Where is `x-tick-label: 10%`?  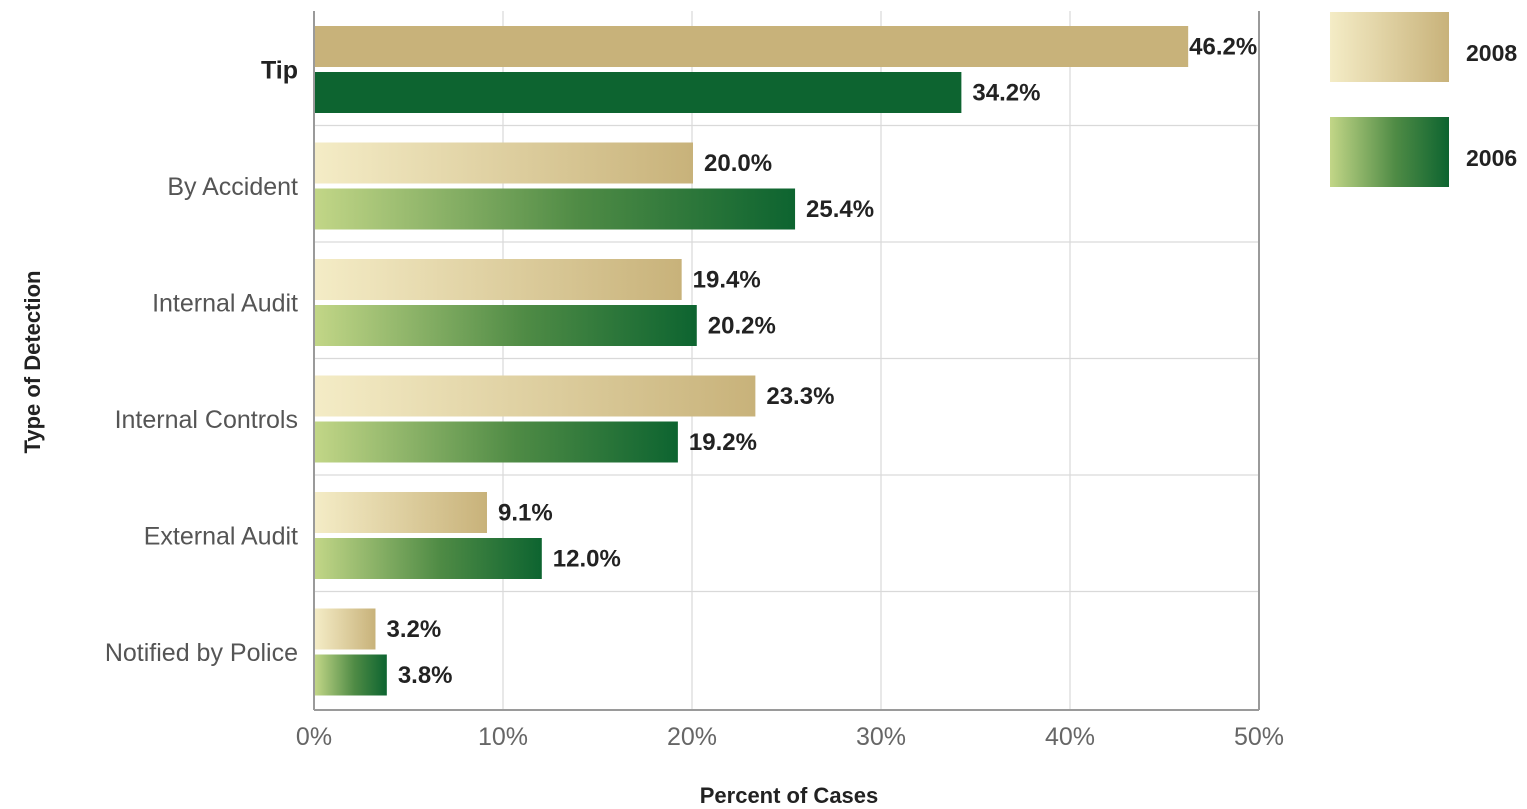
x-tick-label: 10% is located at coordinates (503, 737).